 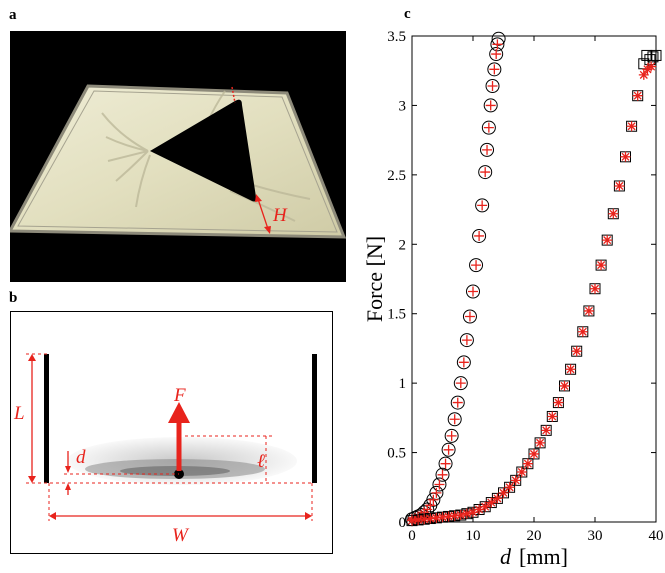 I want to click on left-clamp, so click(x=46, y=418).